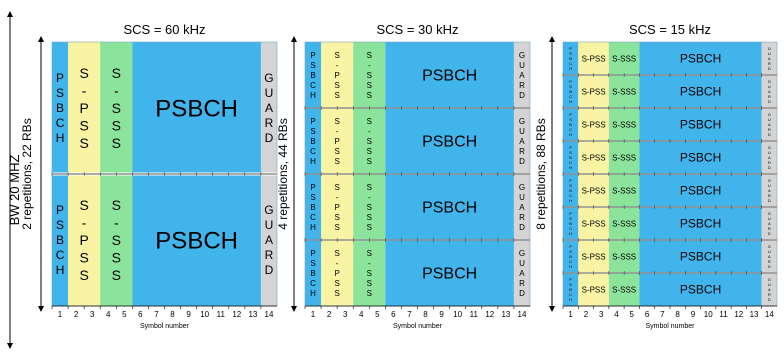 This screenshot has height=352, width=784. What do you see at coordinates (647, 314) in the screenshot?
I see `symbol-number-tick: 6` at bounding box center [647, 314].